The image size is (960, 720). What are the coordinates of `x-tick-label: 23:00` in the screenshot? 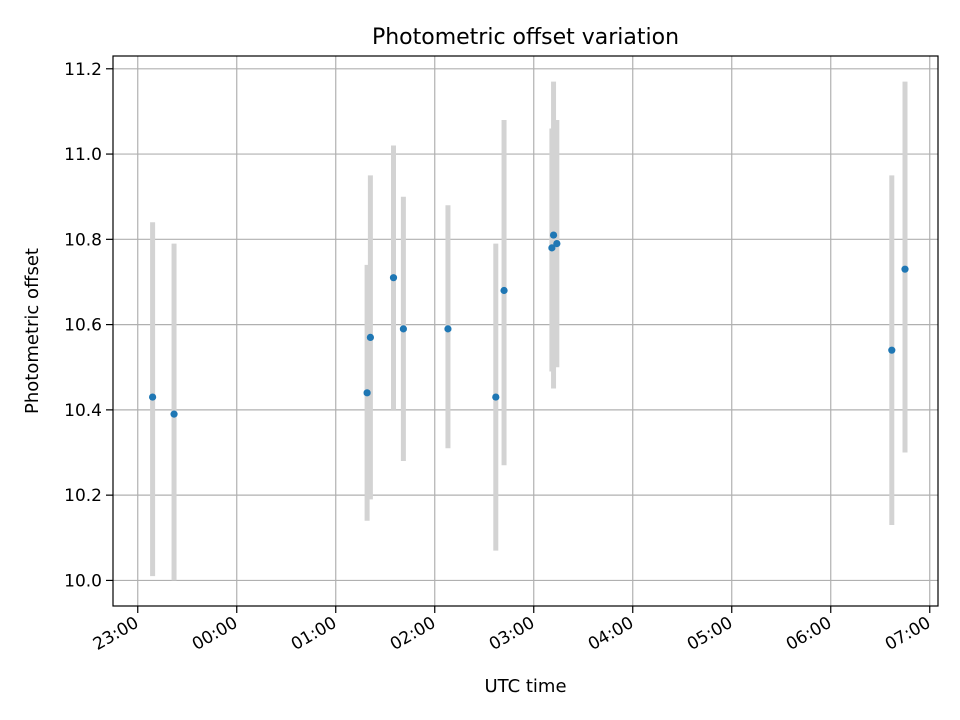 It's located at (116, 634).